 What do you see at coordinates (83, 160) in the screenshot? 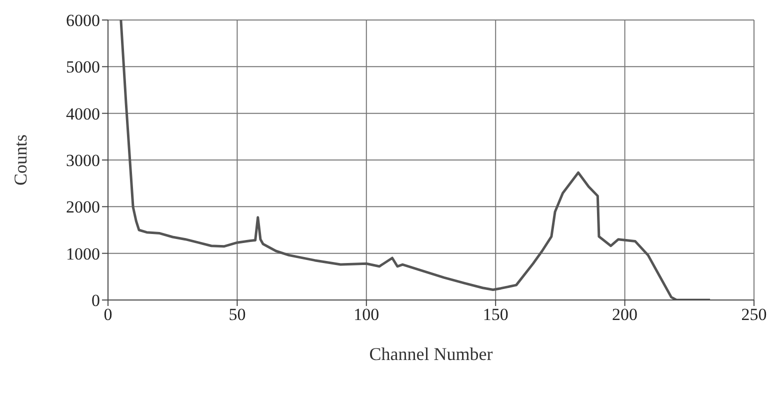
I see `y-tick-label: 3000` at bounding box center [83, 160].